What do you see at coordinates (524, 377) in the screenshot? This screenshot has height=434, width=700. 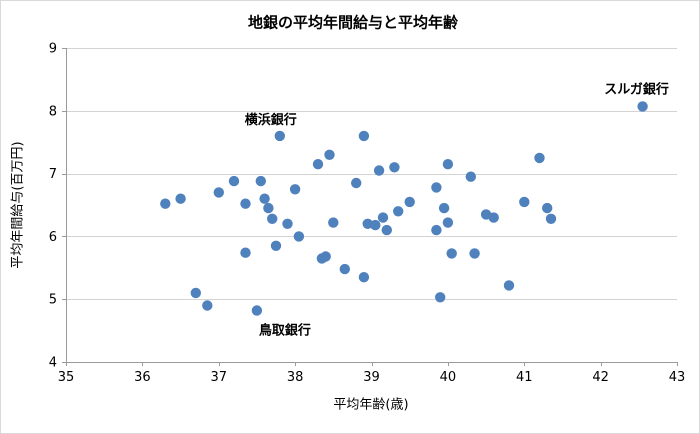 I see `x-tick-label: 41` at bounding box center [524, 377].